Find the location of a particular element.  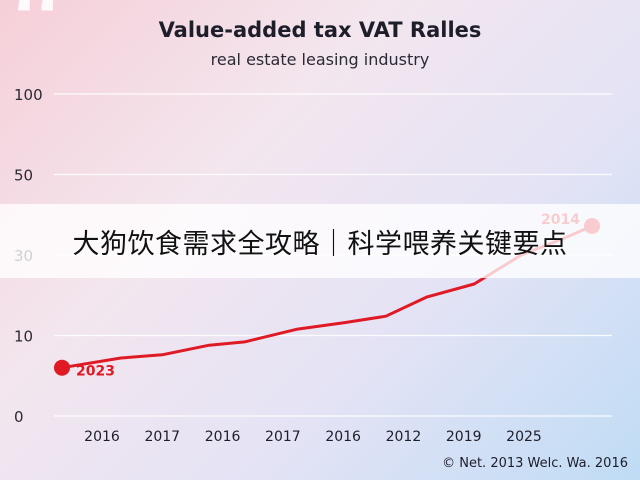

x-axis-ticks: 2016 2017 2016 2017 2016 2012 2019 2025 is located at coordinates (313, 437).